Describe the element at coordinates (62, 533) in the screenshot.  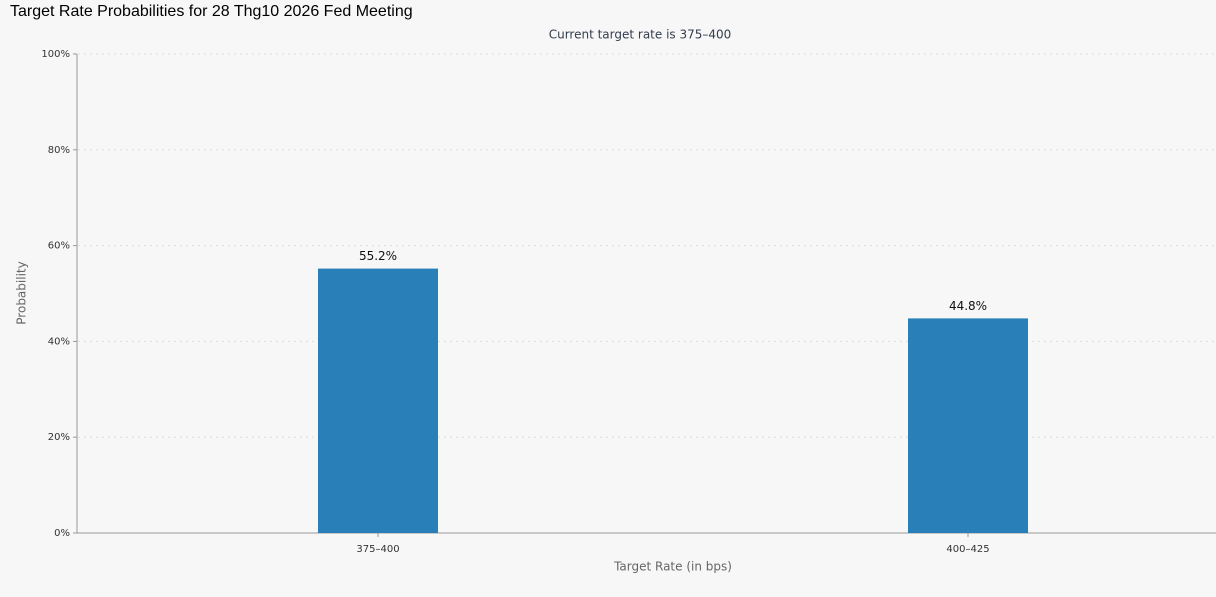
I see `y-tick-label: 0%` at that location.